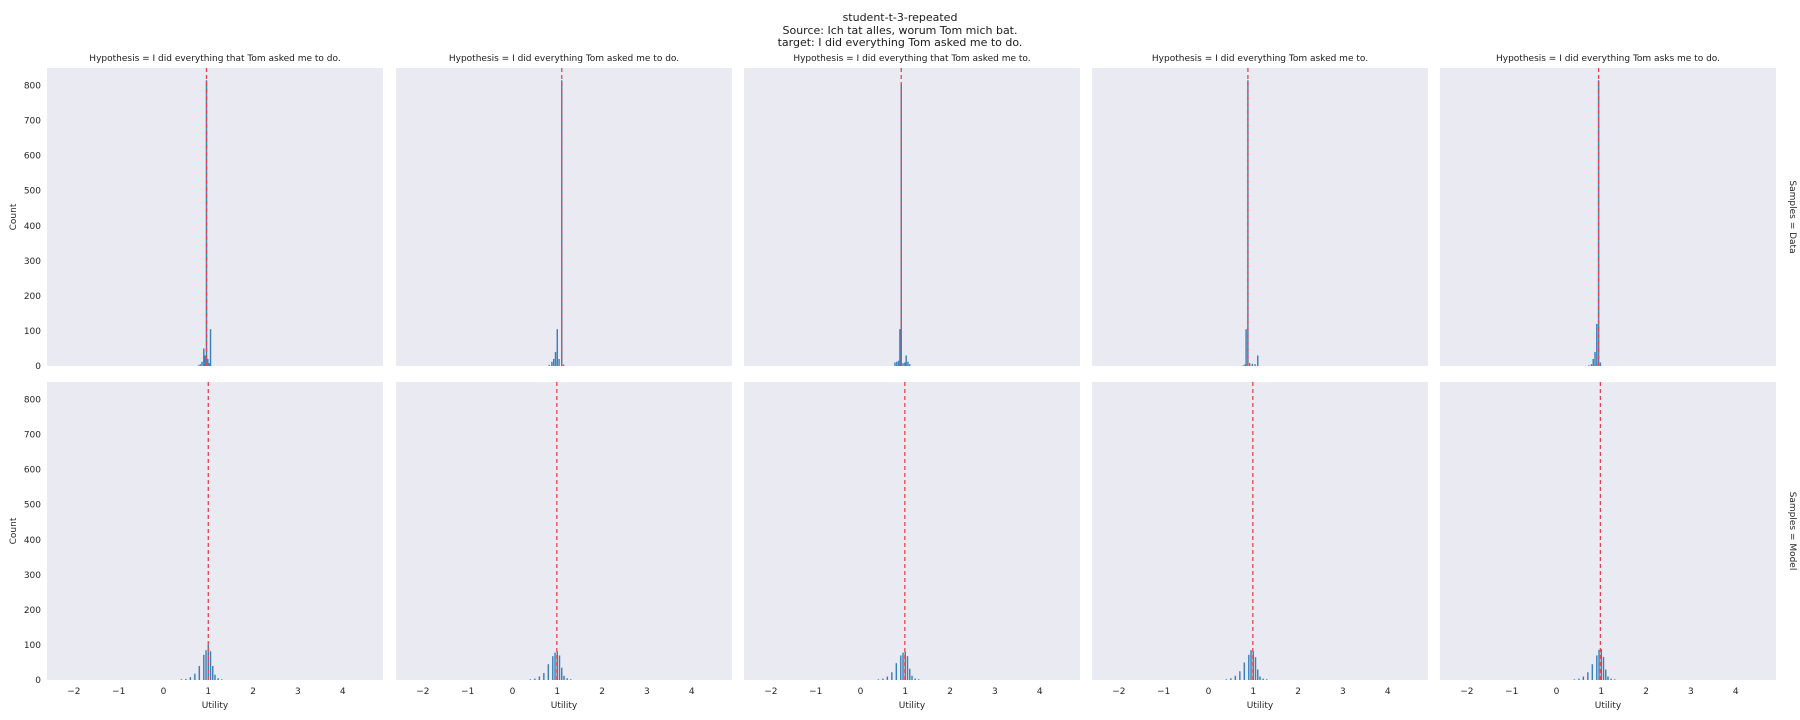 The width and height of the screenshot is (1800, 720). Describe the element at coordinates (32, 506) in the screenshot. I see `y-tick-label: 500` at that location.